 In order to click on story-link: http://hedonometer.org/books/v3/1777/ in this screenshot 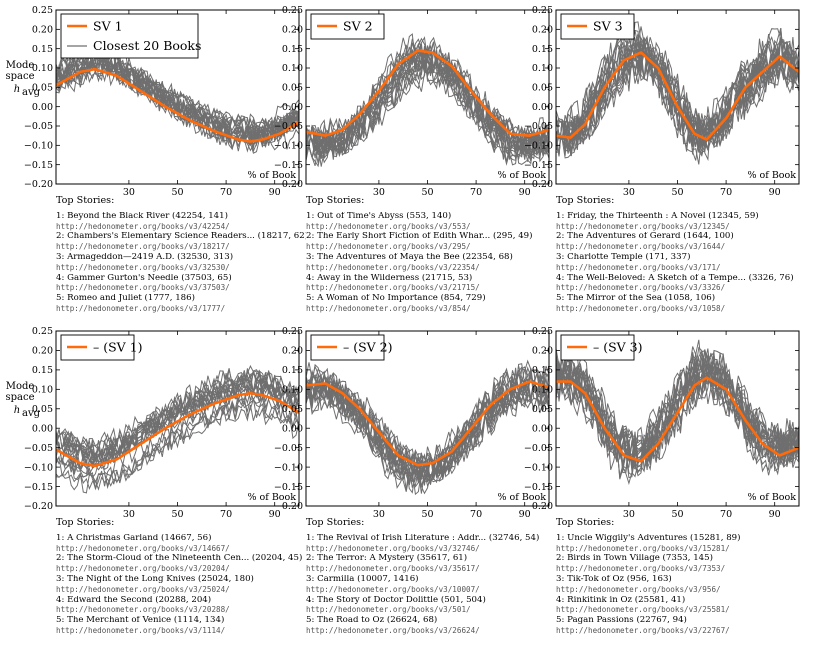, I will do `click(141, 308)`.